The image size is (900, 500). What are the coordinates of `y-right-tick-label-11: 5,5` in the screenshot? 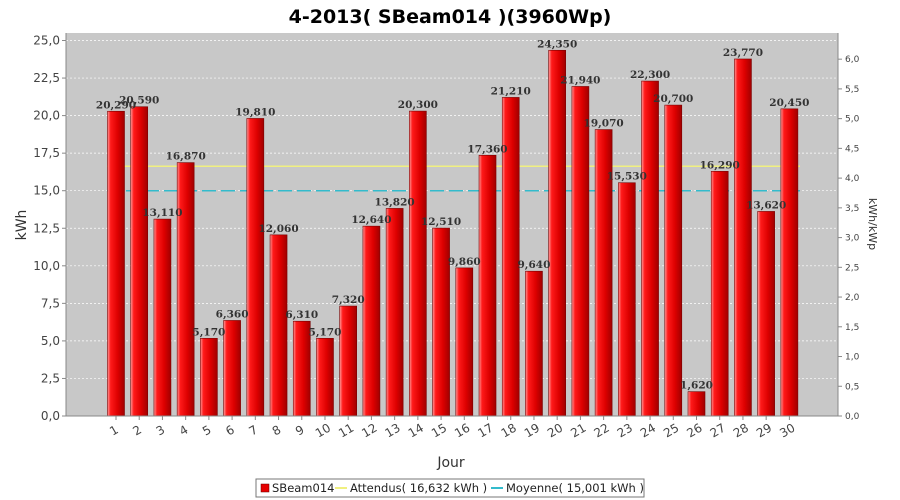 It's located at (852, 90).